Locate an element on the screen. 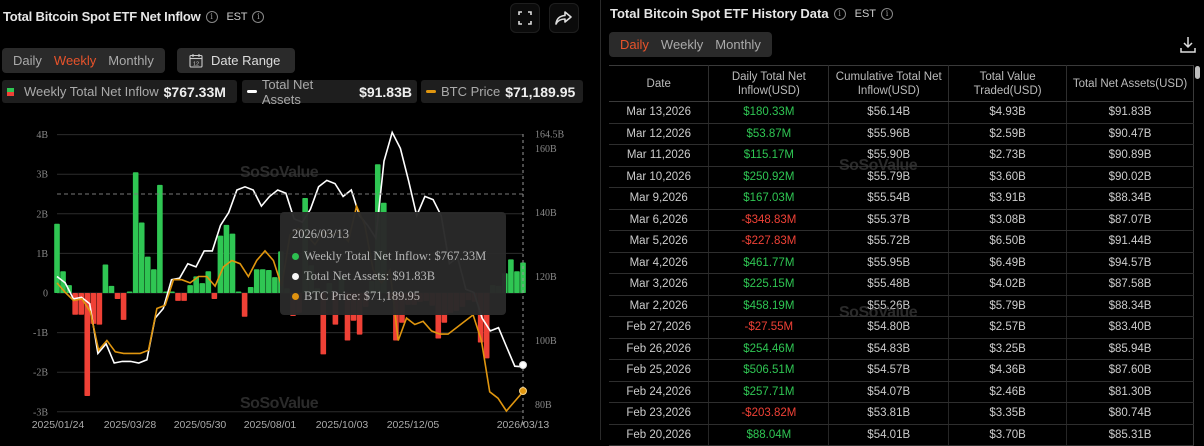 The width and height of the screenshot is (1204, 446). share-button is located at coordinates (564, 18).